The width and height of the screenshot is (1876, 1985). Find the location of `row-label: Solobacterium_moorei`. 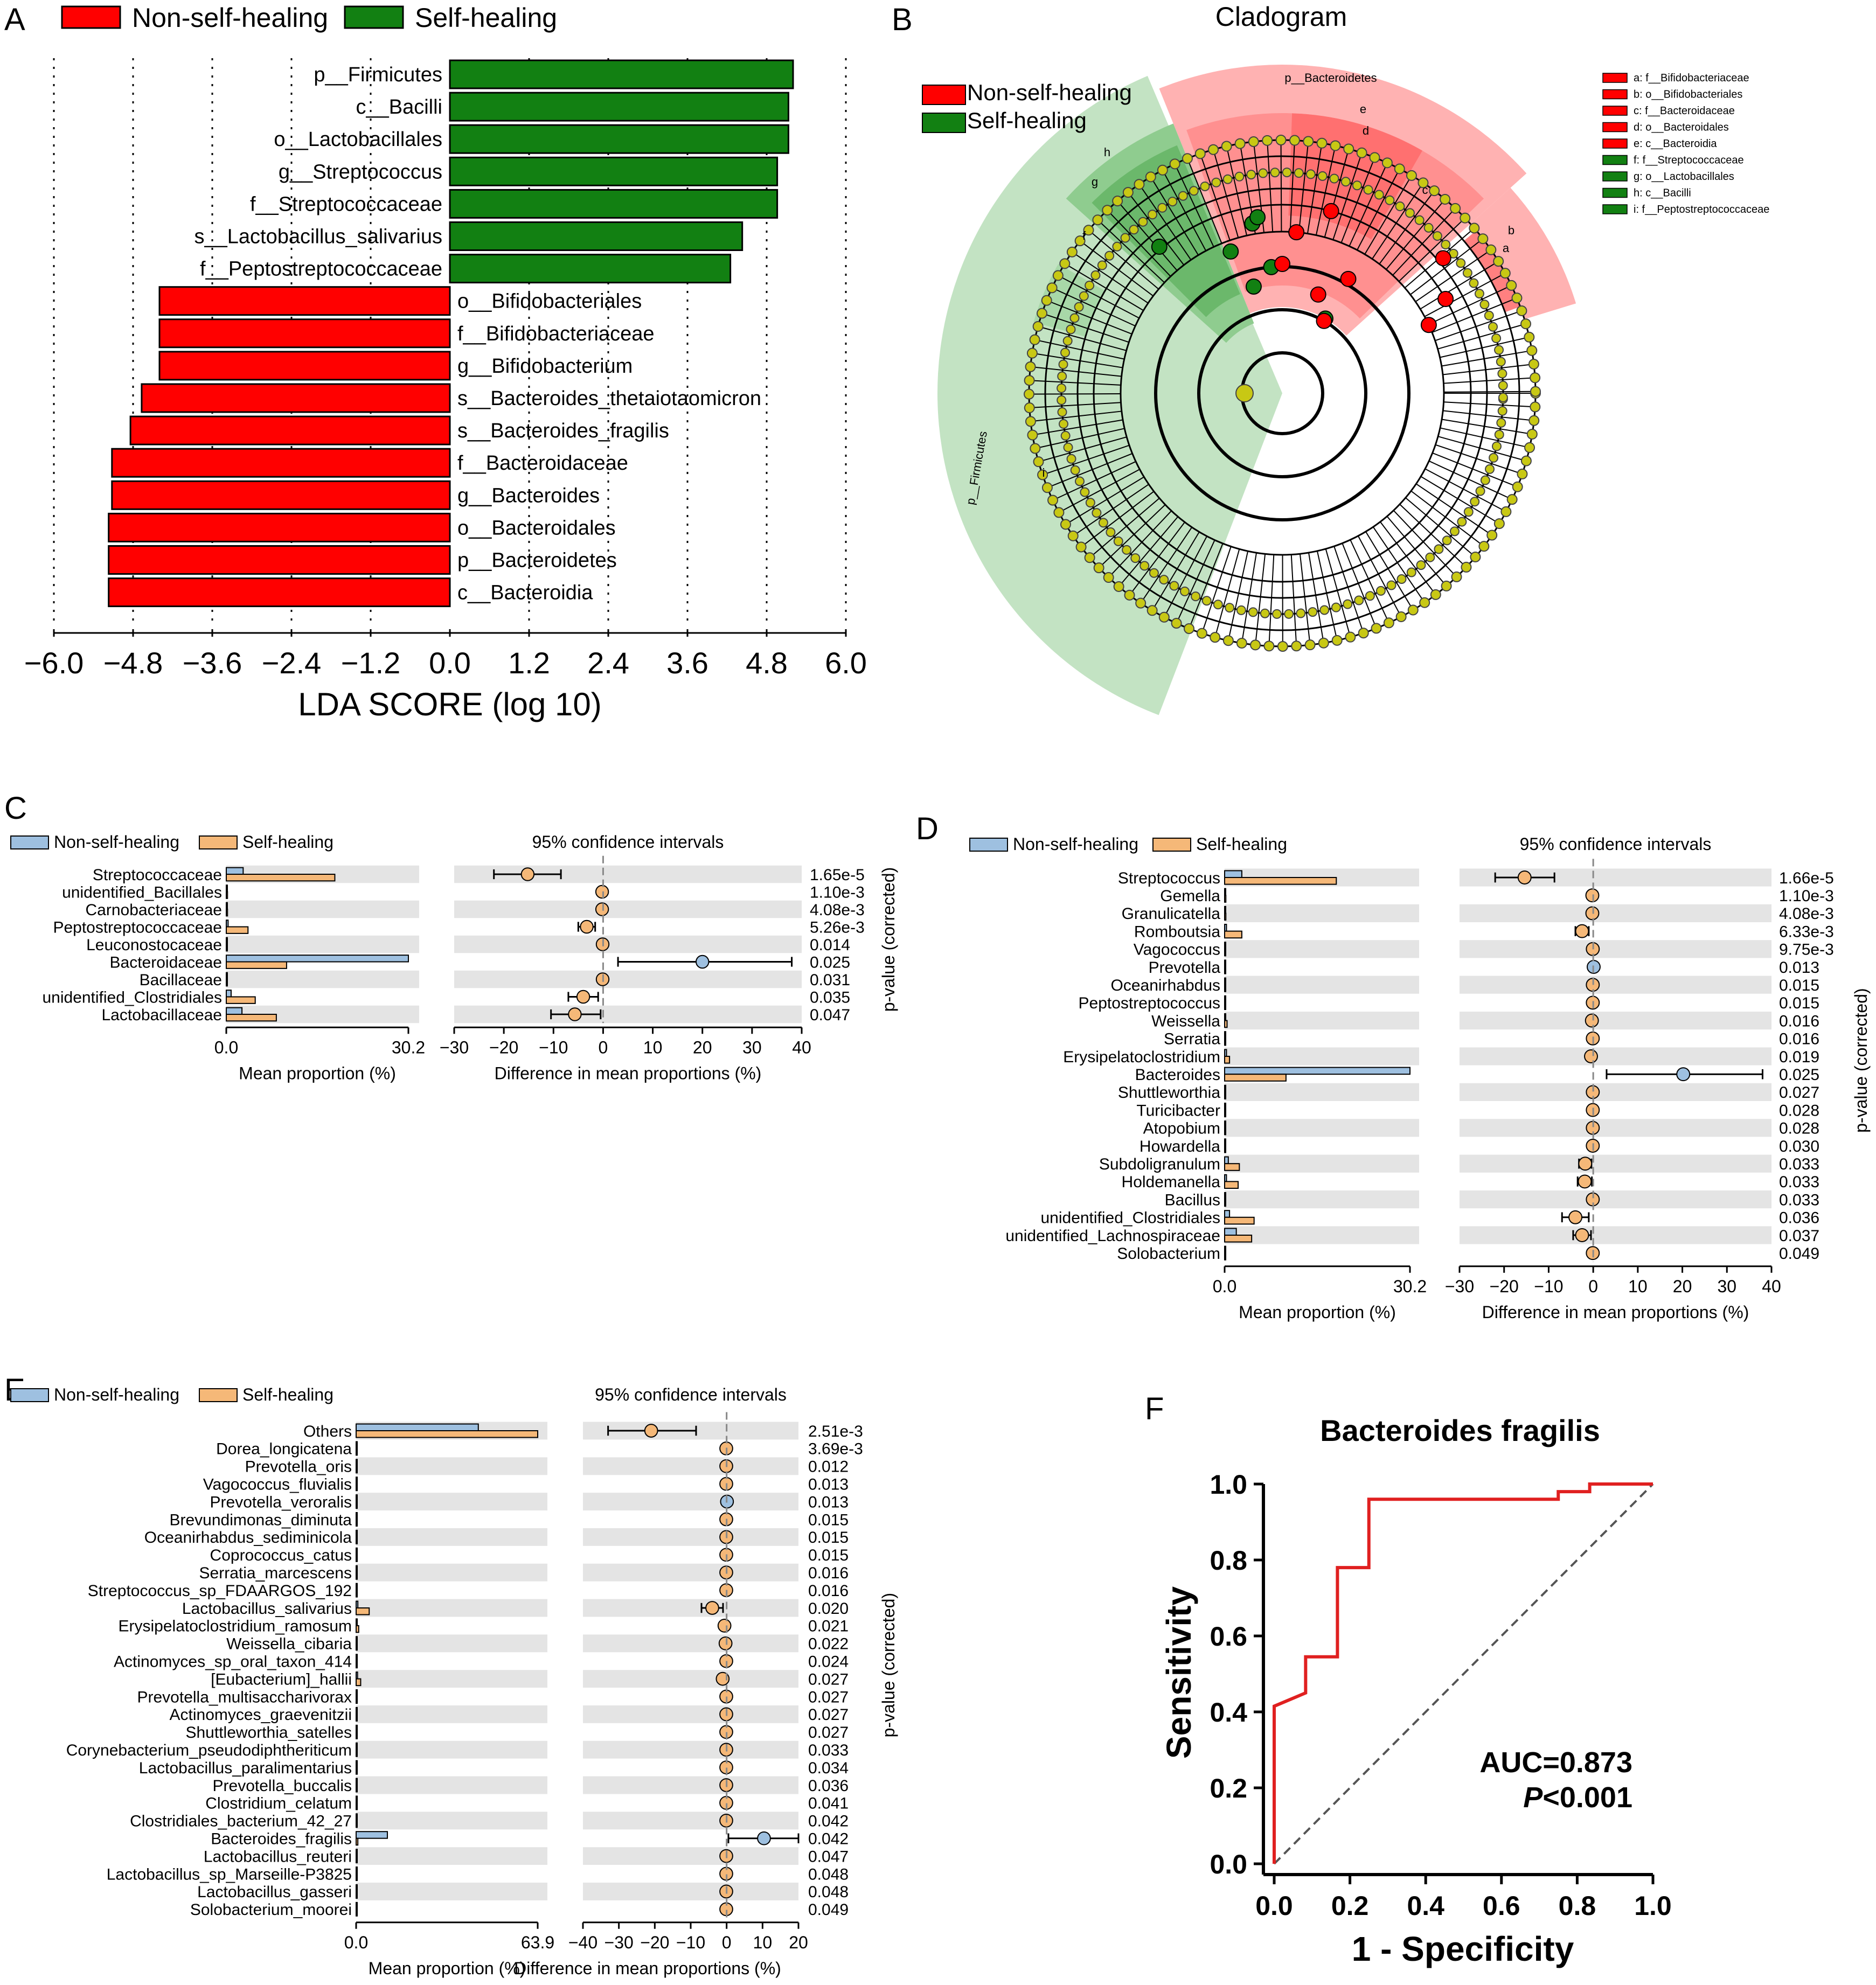

row-label: Solobacterium_moorei is located at coordinates (271, 1910).